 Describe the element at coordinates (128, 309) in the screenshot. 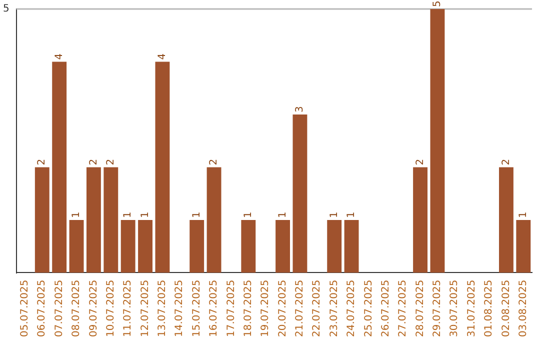

I see `x-tick-label: 11.07.2025` at that location.